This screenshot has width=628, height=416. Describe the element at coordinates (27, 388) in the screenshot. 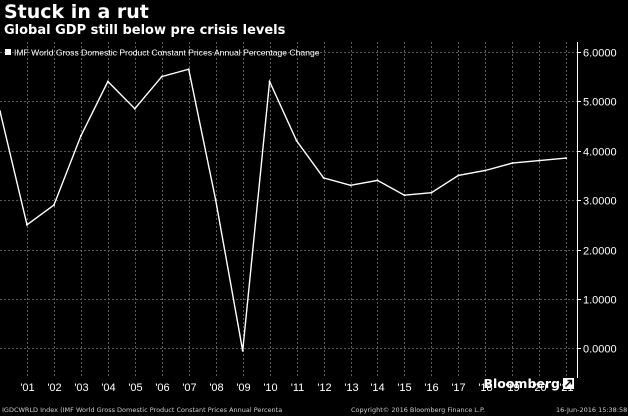

I see `x-tick-label: '01` at that location.